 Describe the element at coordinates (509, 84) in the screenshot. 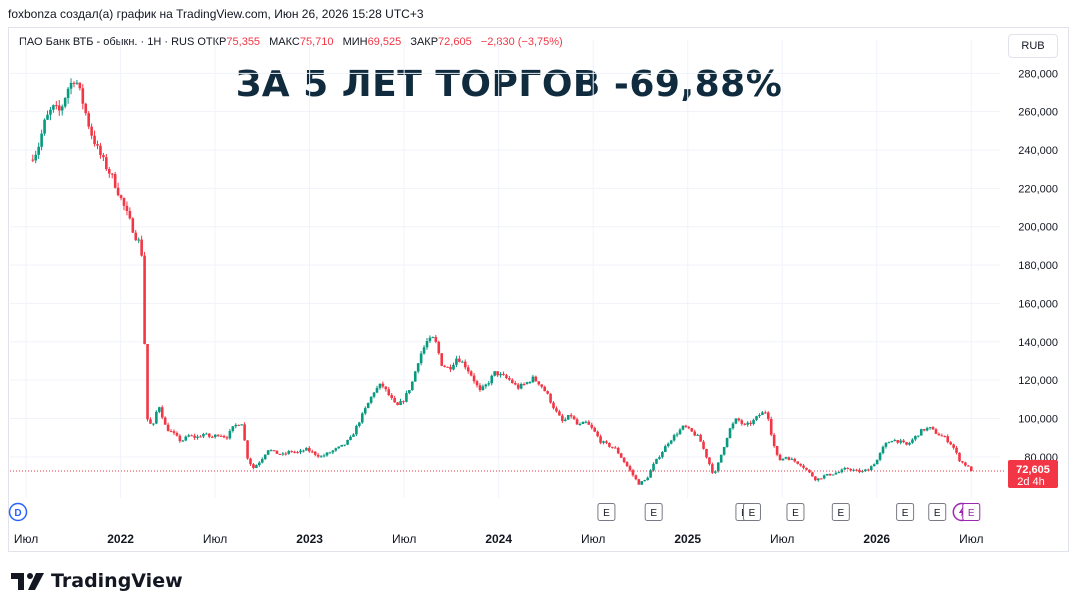

I see `chart-headline: ЗА 5 ЛЕТ ТОРГОВ -69,88%` at that location.